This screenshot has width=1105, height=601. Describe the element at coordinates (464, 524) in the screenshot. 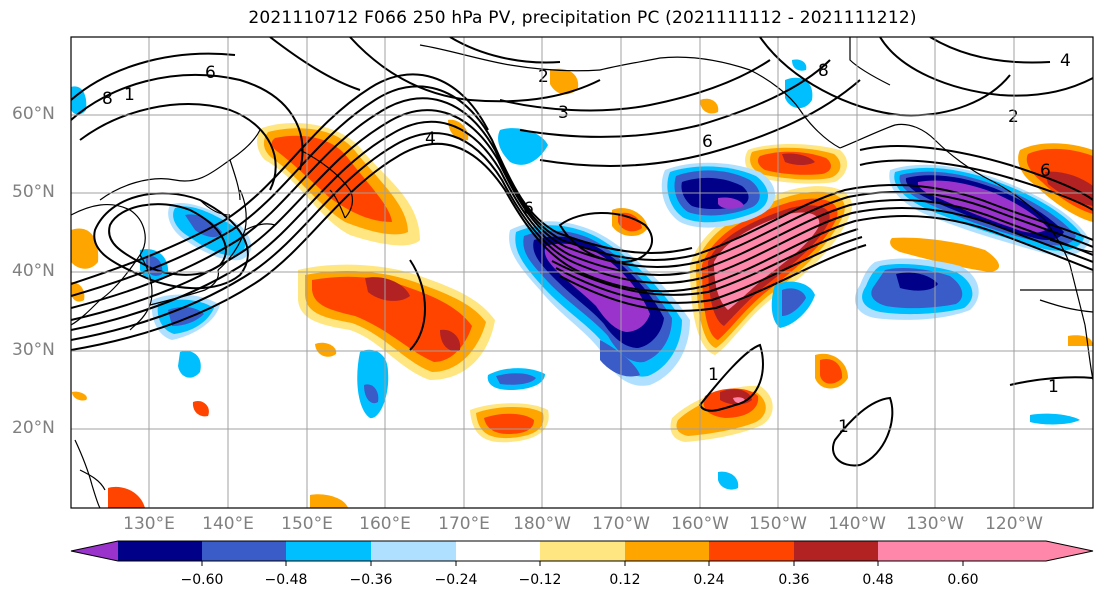

I see `lon-label: 170°E` at that location.